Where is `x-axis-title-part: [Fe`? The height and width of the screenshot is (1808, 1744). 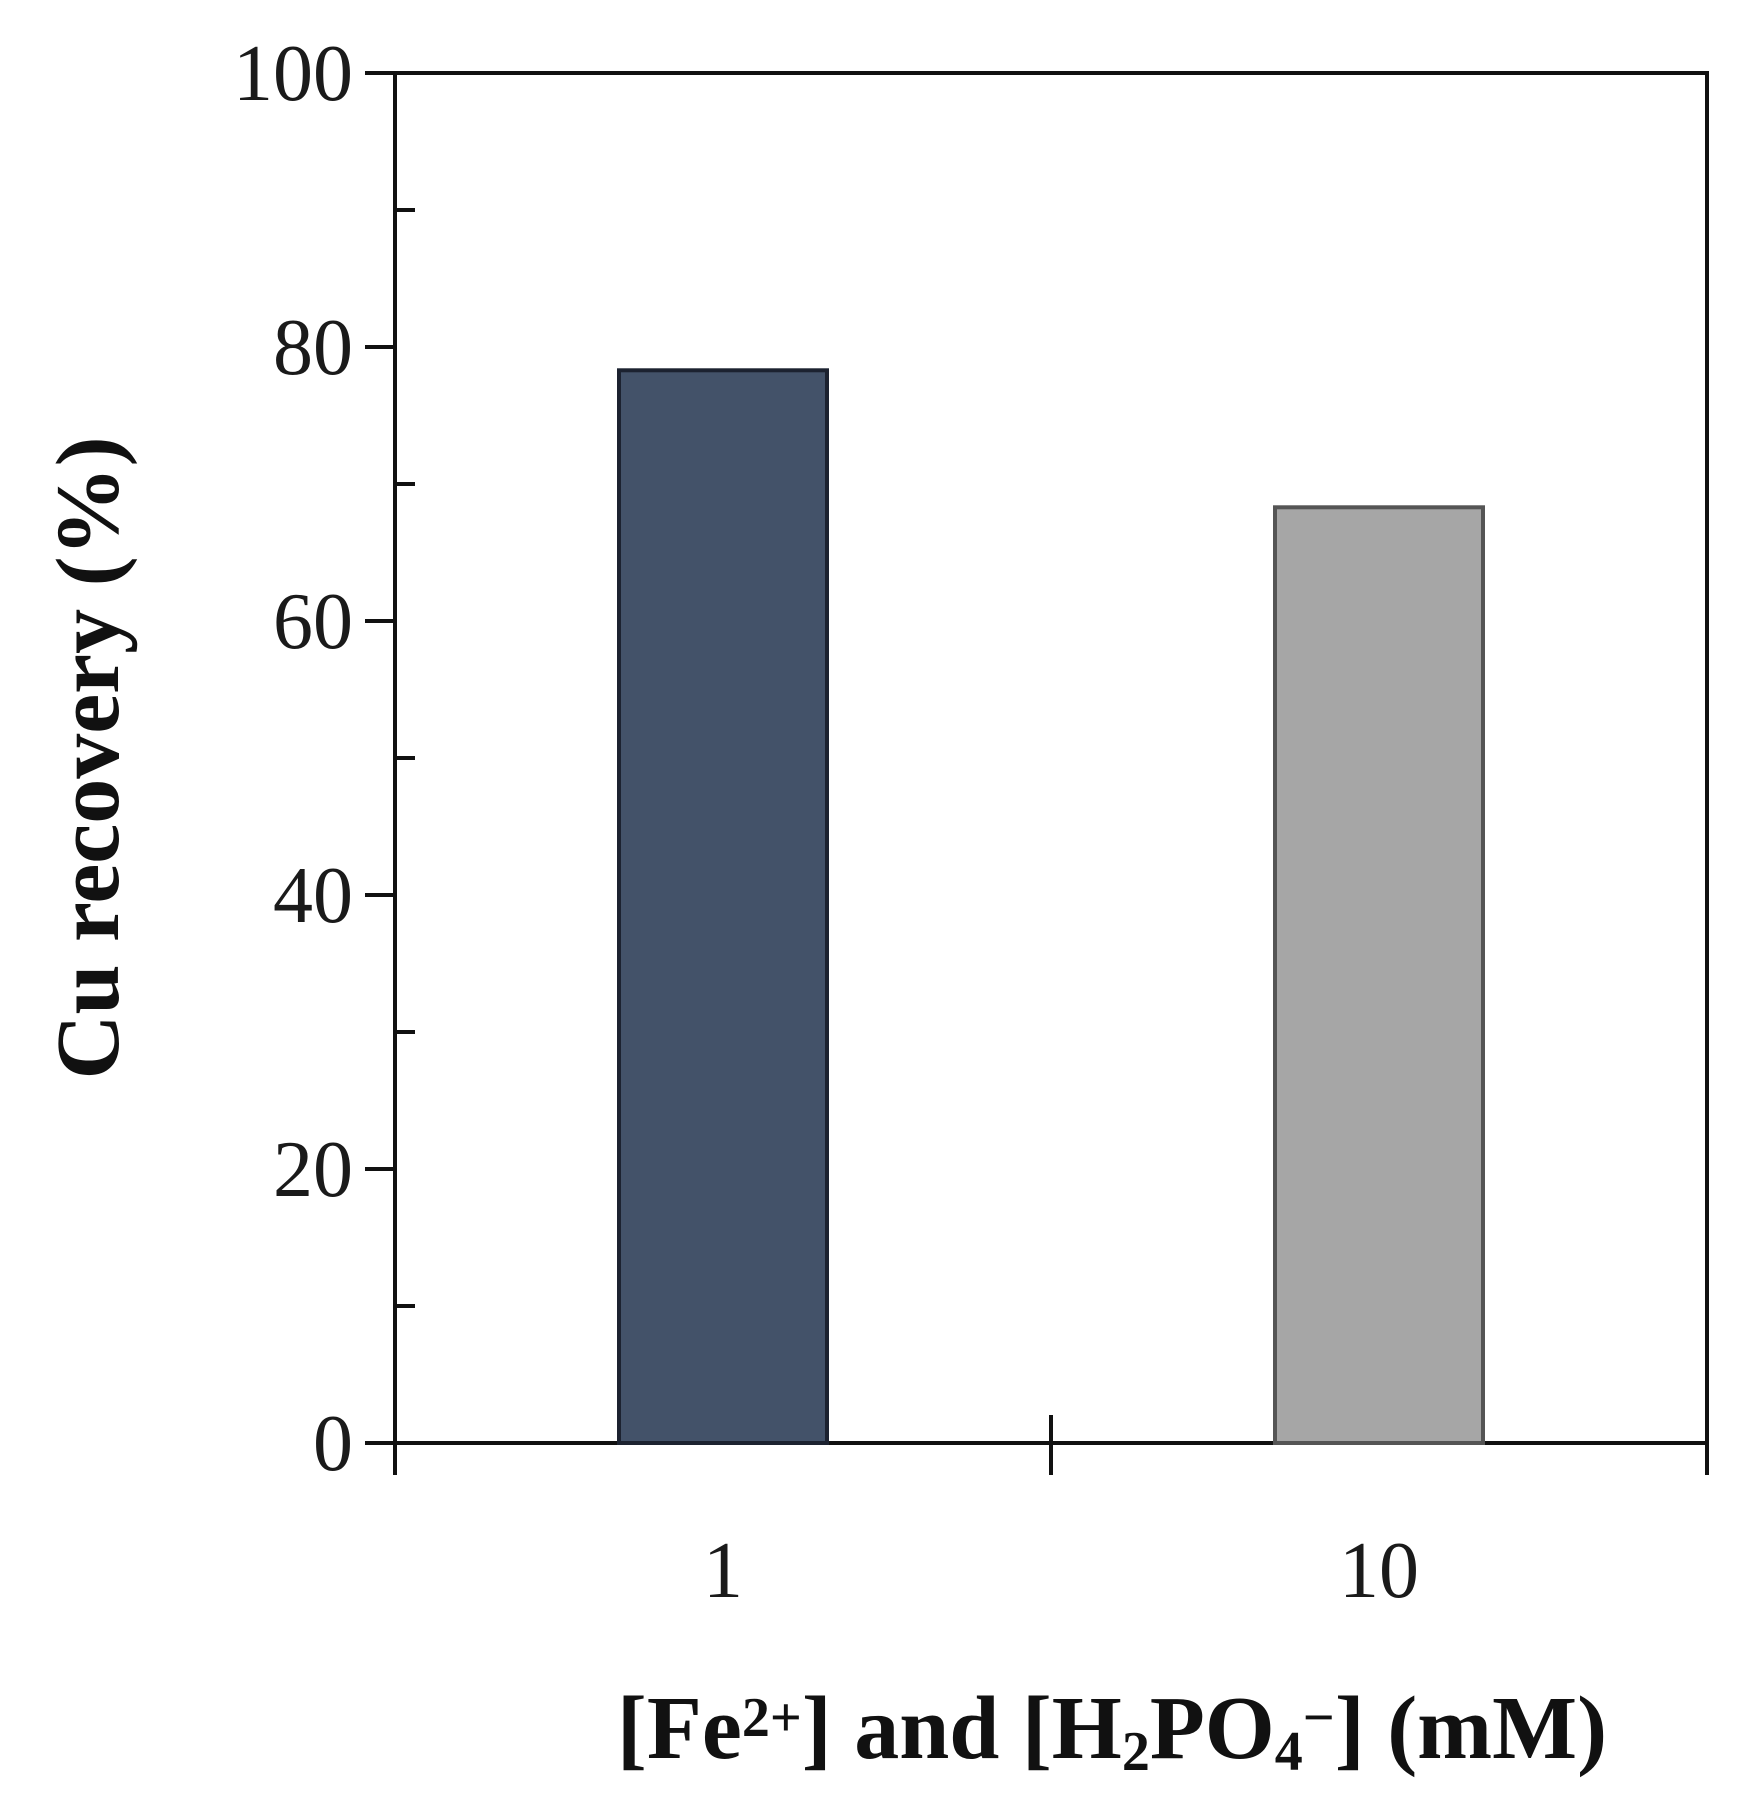
x-axis-title-part: [Fe is located at coordinates (679, 1728).